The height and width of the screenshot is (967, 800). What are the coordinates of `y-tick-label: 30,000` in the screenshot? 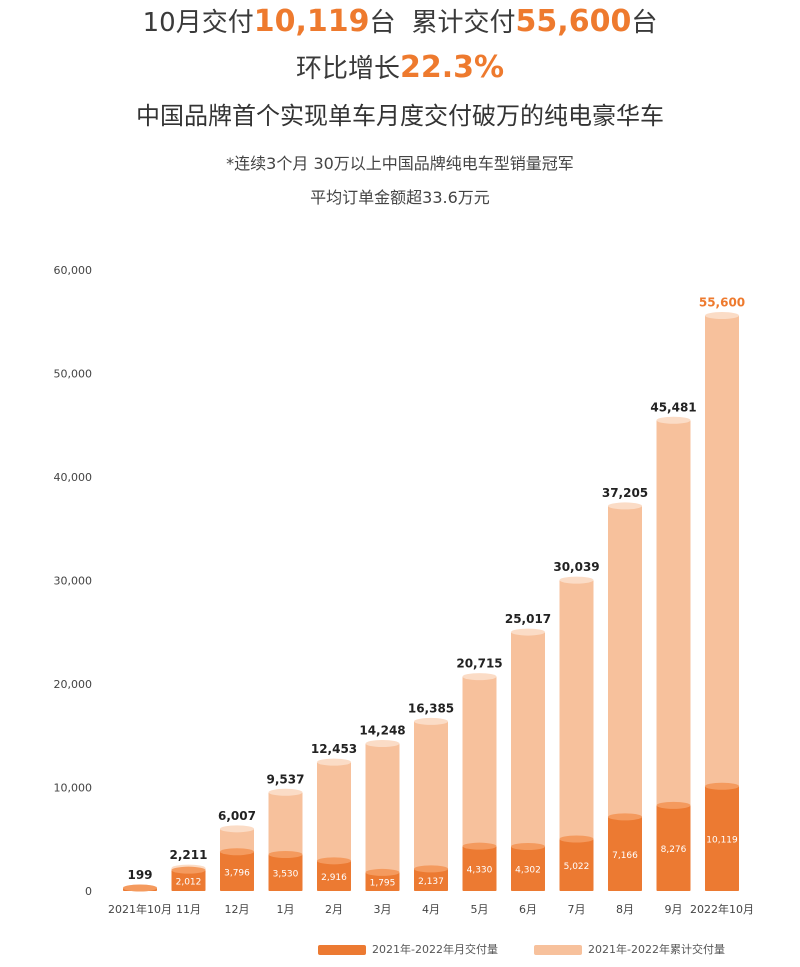 It's located at (73, 581).